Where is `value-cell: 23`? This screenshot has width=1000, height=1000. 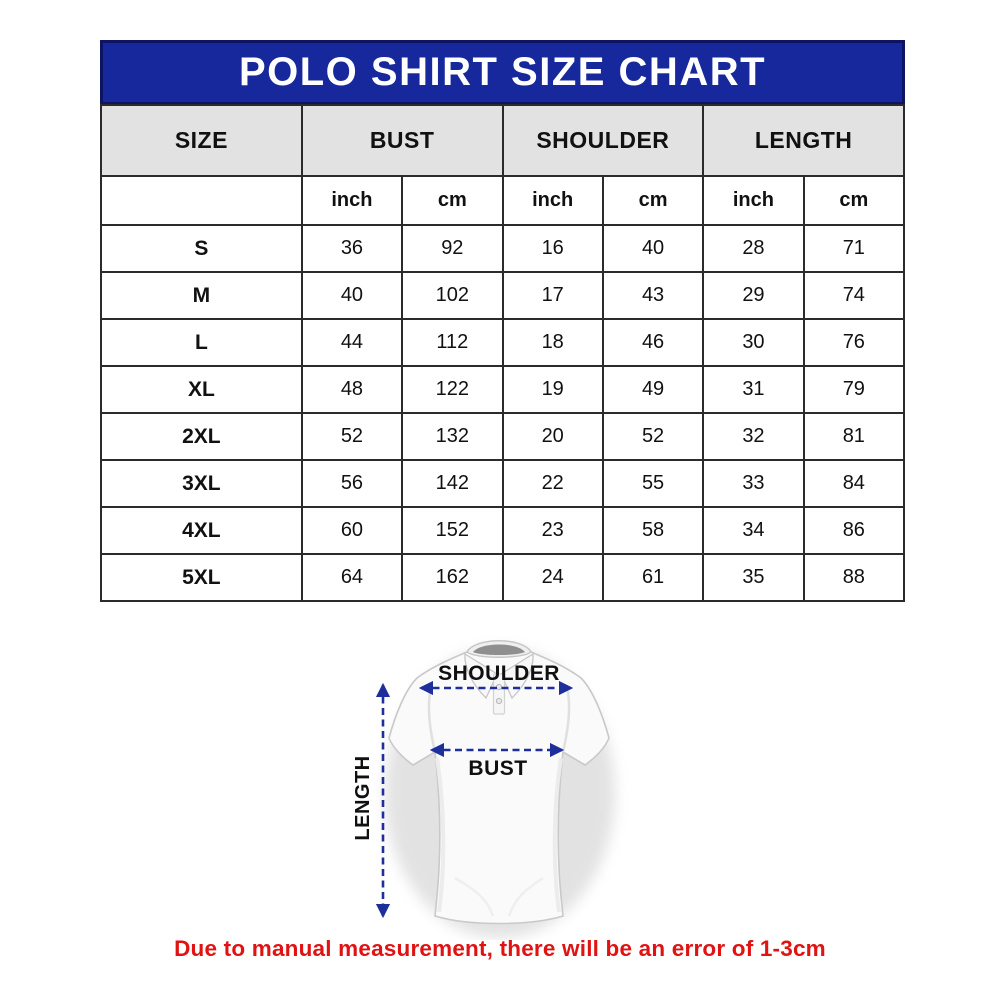 value-cell: 23 is located at coordinates (552, 530).